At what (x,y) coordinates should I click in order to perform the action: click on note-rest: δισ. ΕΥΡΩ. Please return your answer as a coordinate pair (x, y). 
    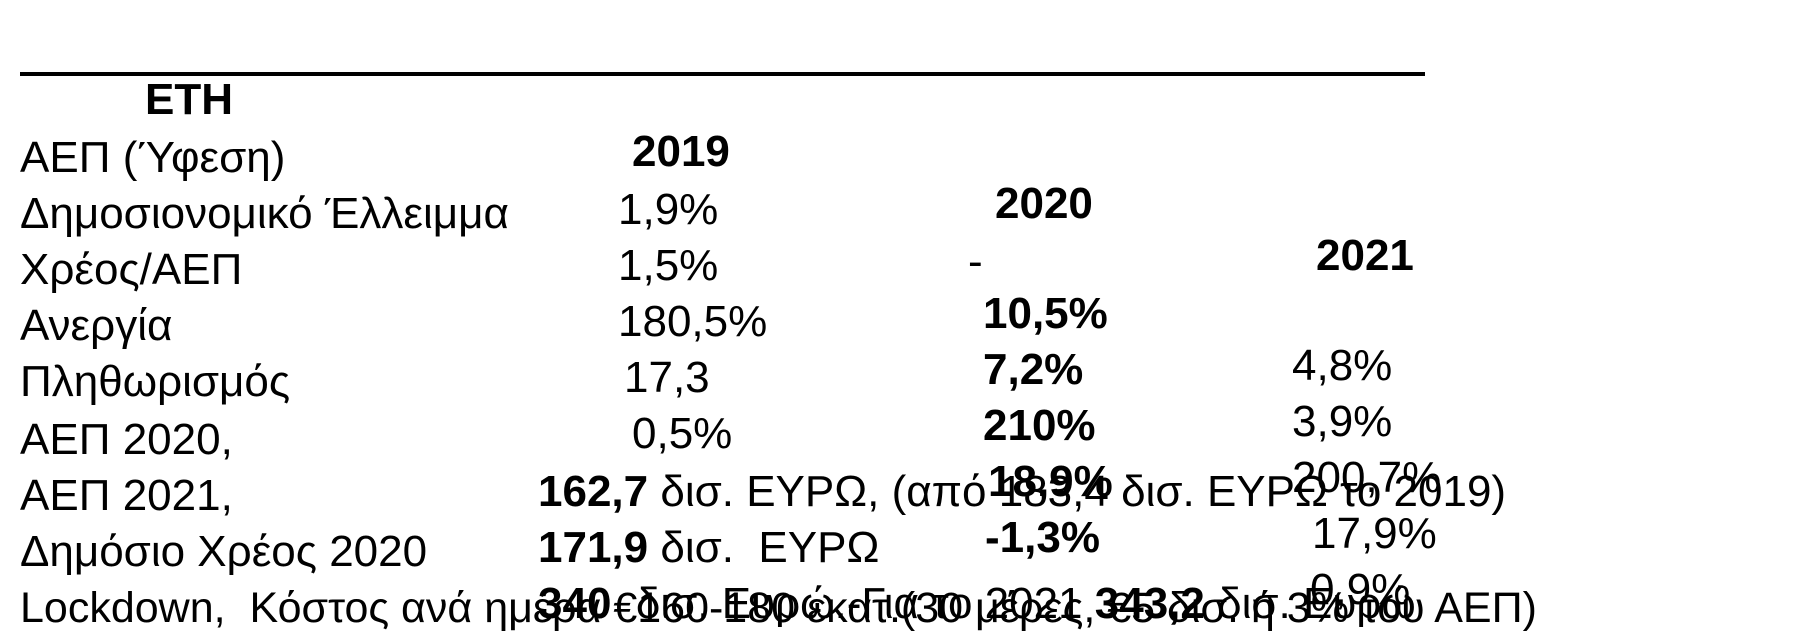
    Looking at the image, I should click on (764, 547).